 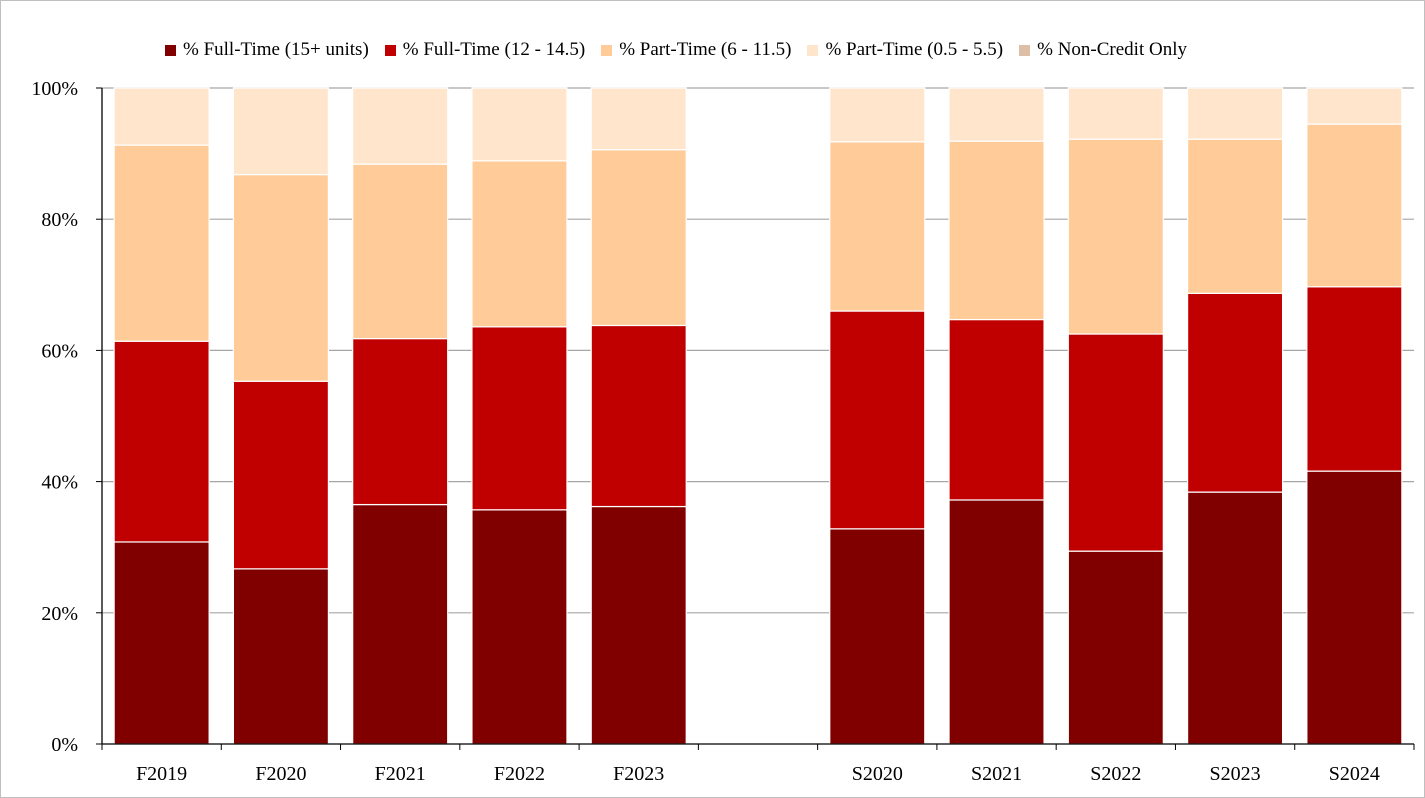 What do you see at coordinates (705, 49) in the screenshot?
I see `legend-label: % Part-Time (6 - 11.5)` at bounding box center [705, 49].